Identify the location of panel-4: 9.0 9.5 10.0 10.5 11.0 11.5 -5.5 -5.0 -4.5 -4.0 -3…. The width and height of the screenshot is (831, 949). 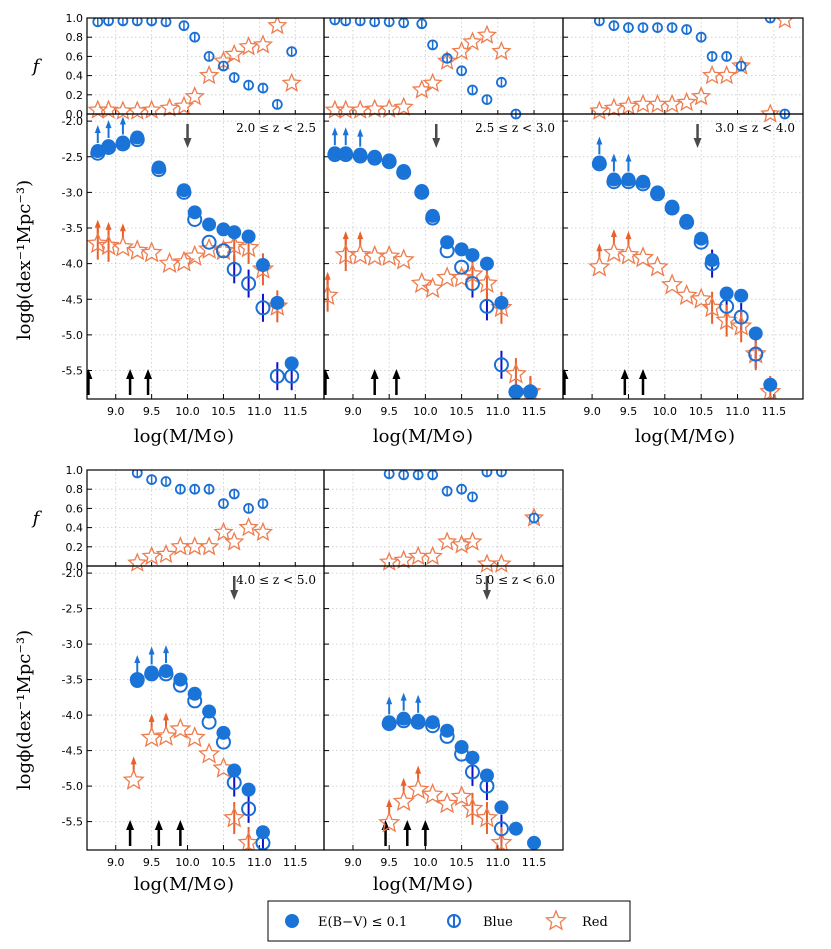
(193, 666).